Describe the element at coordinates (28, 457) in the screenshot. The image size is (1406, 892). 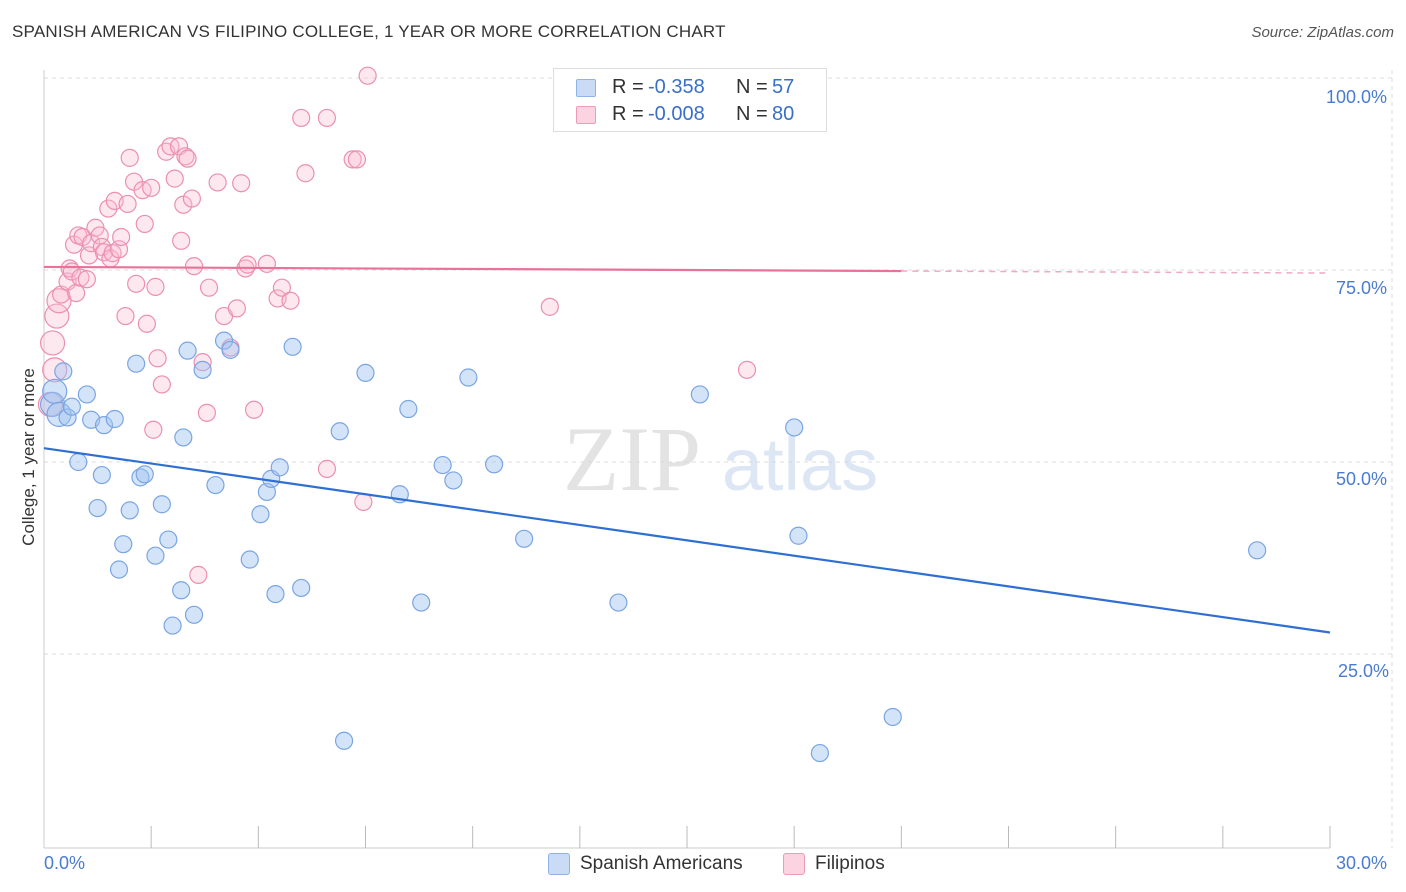
I see `y-axis-label: College, 1 year or more` at that location.